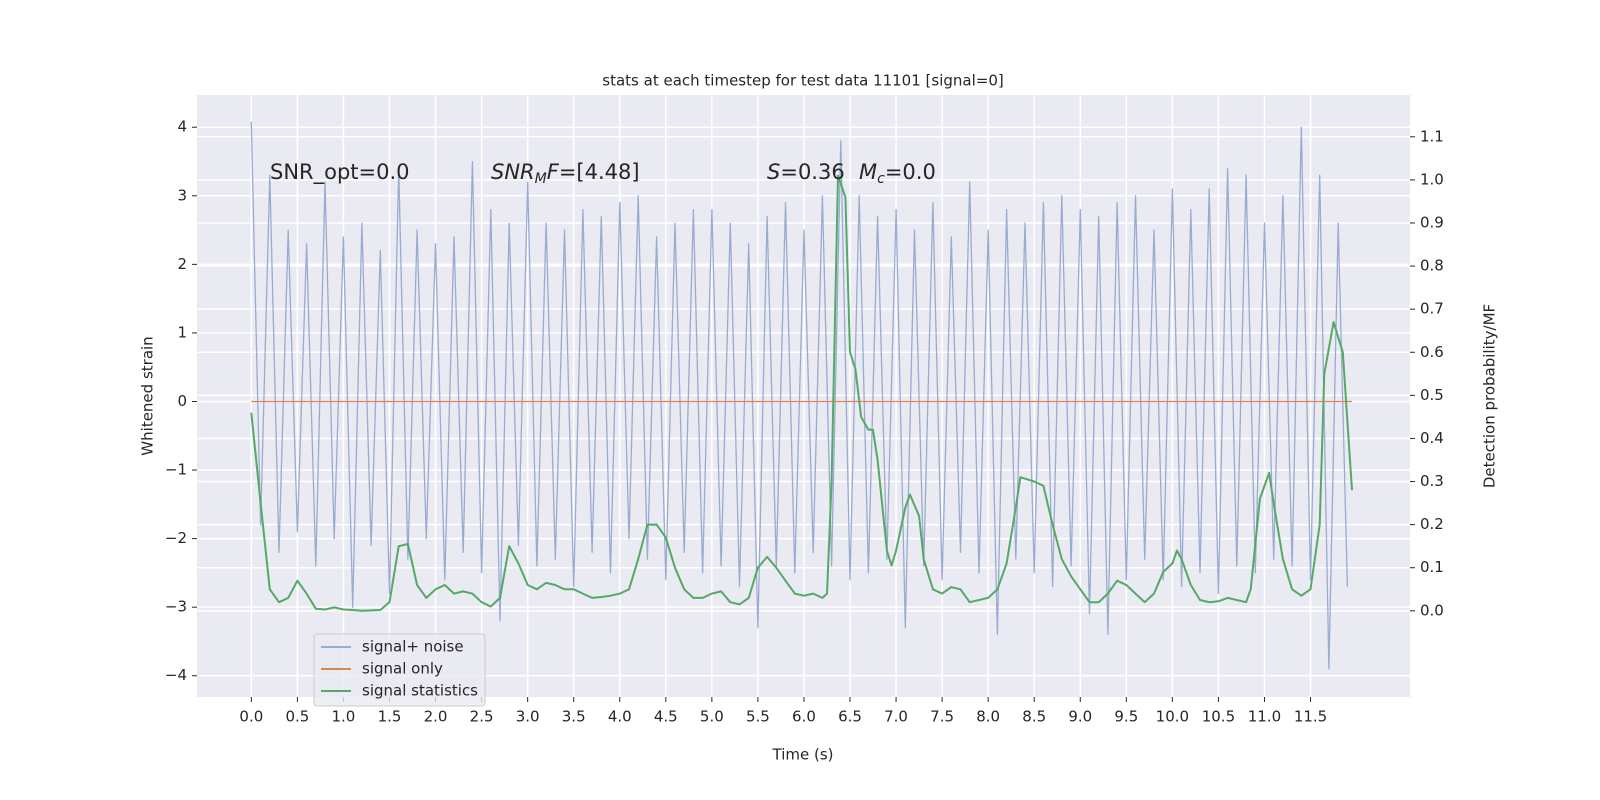 Image resolution: width=1600 pixels, height=800 pixels. Describe the element at coordinates (182, 127) in the screenshot. I see `y-tick-label: 4` at that location.